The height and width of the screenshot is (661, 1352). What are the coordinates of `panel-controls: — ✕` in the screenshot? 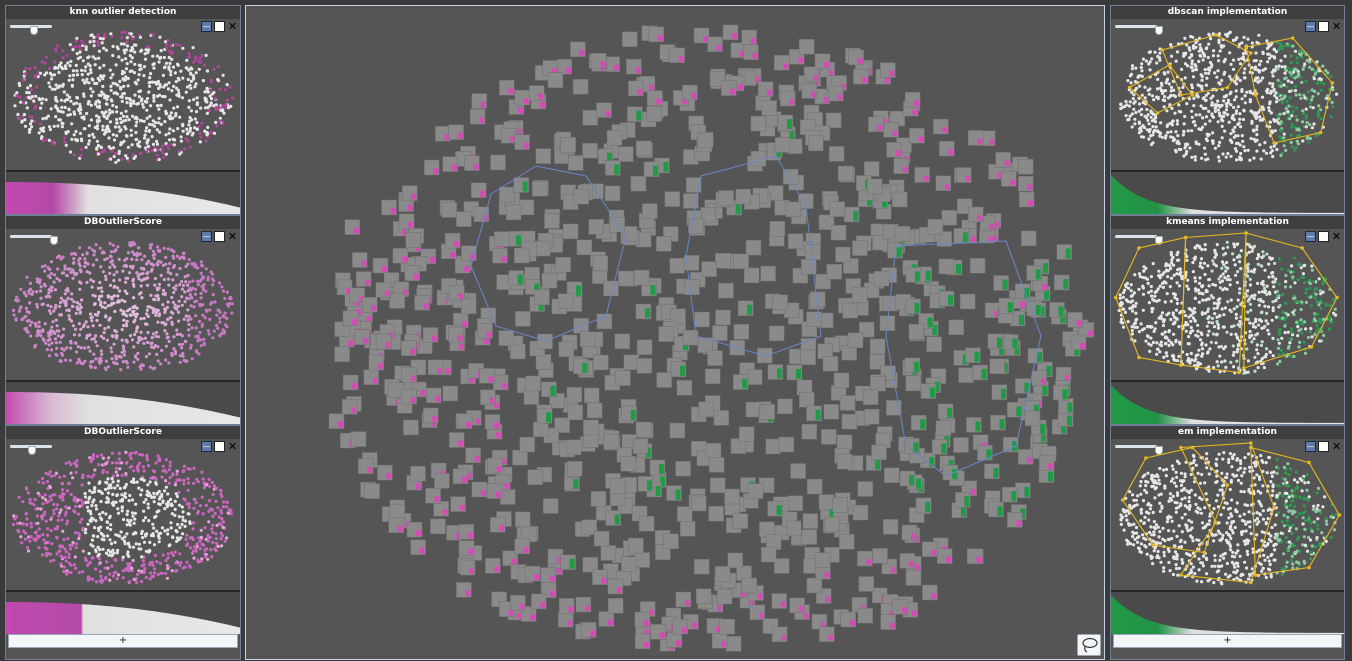 It's located at (1227, 27).